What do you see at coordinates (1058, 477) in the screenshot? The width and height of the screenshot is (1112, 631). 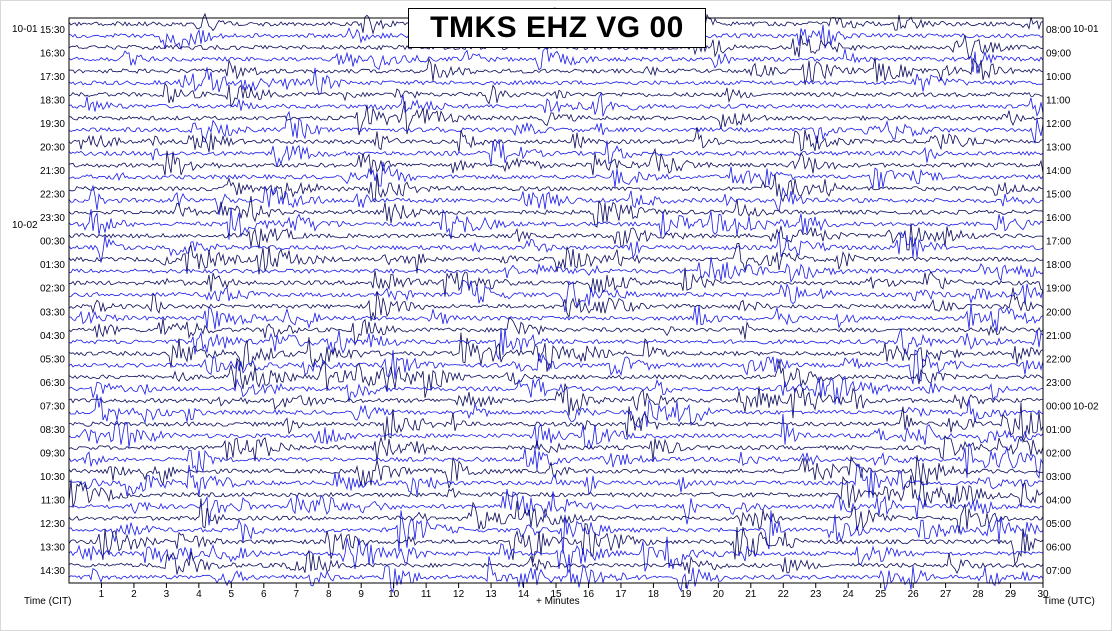 I see `right-hour-label: 03:00` at bounding box center [1058, 477].